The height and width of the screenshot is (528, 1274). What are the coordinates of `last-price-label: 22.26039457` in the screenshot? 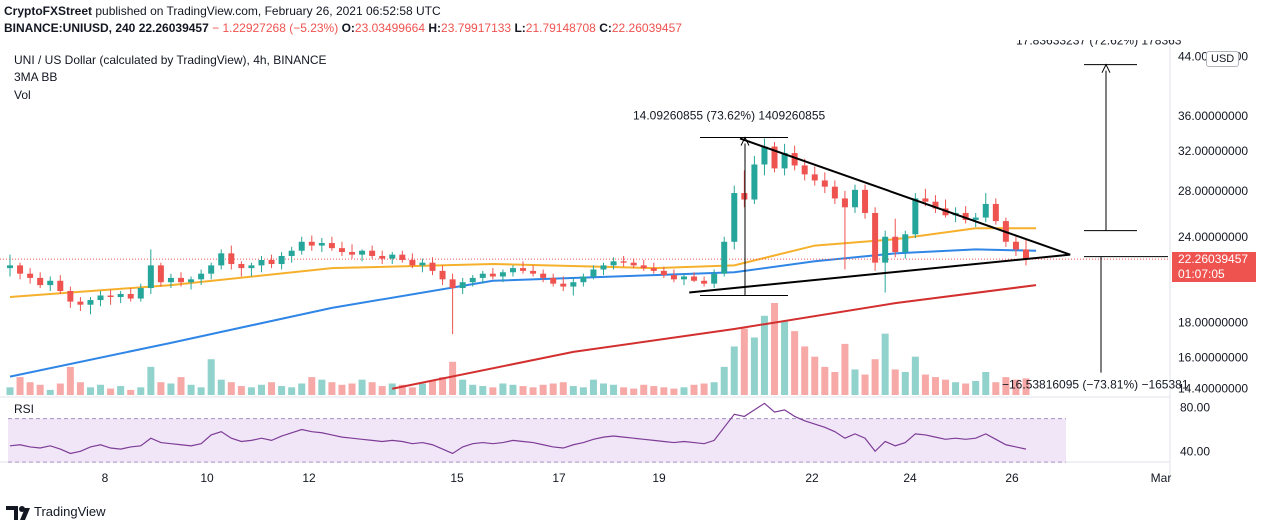 It's located at (1213, 259).